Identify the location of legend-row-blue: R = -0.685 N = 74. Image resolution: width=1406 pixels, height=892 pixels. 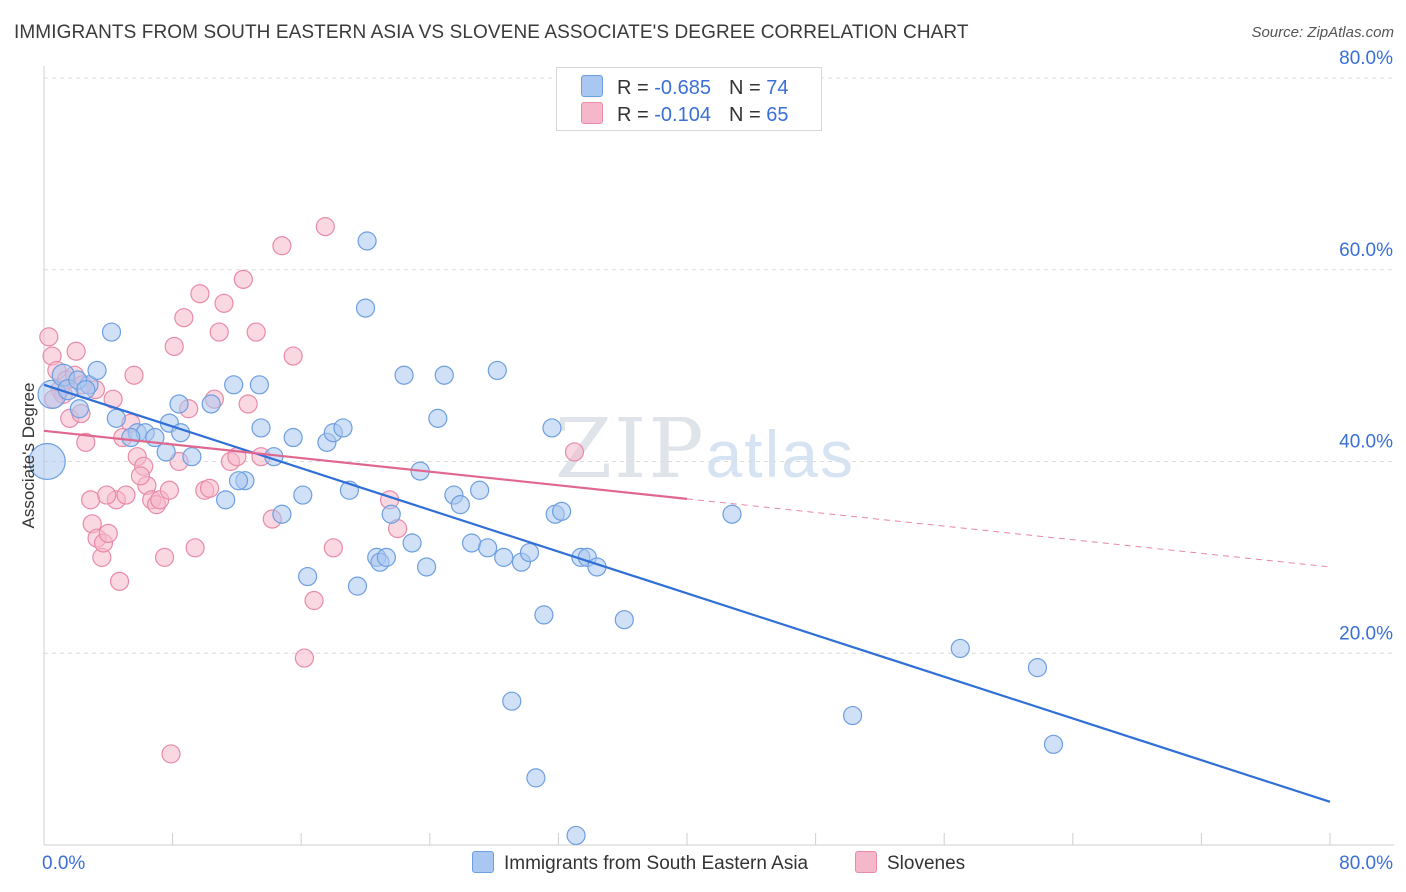
(684, 87).